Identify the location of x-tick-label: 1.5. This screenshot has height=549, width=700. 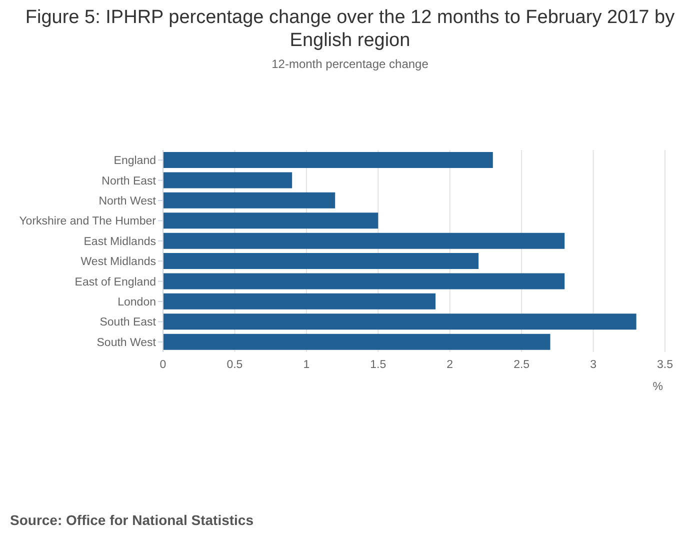
(378, 365).